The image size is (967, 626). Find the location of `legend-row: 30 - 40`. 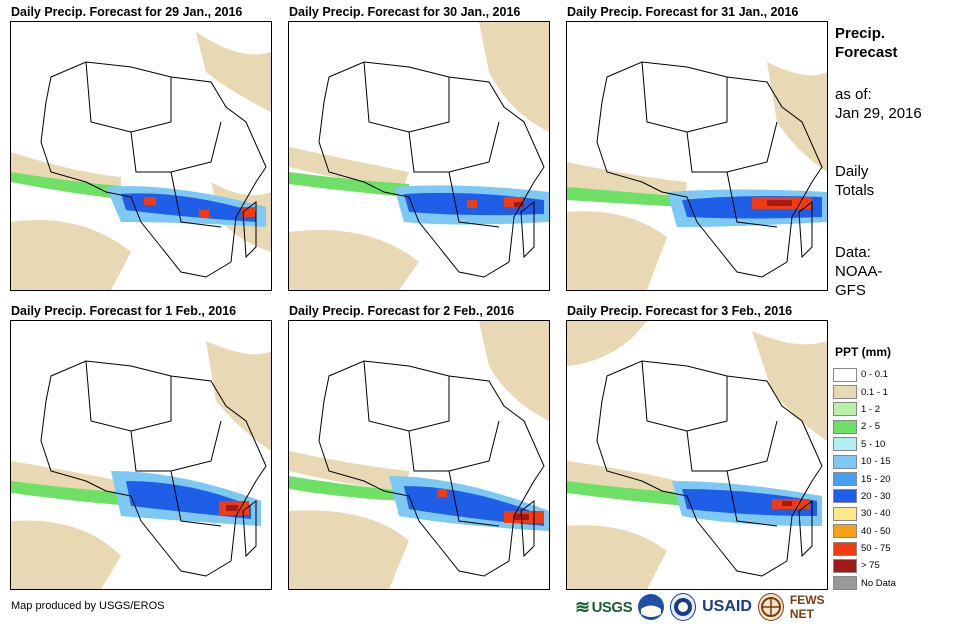

legend-row: 30 - 40 is located at coordinates (893, 513).